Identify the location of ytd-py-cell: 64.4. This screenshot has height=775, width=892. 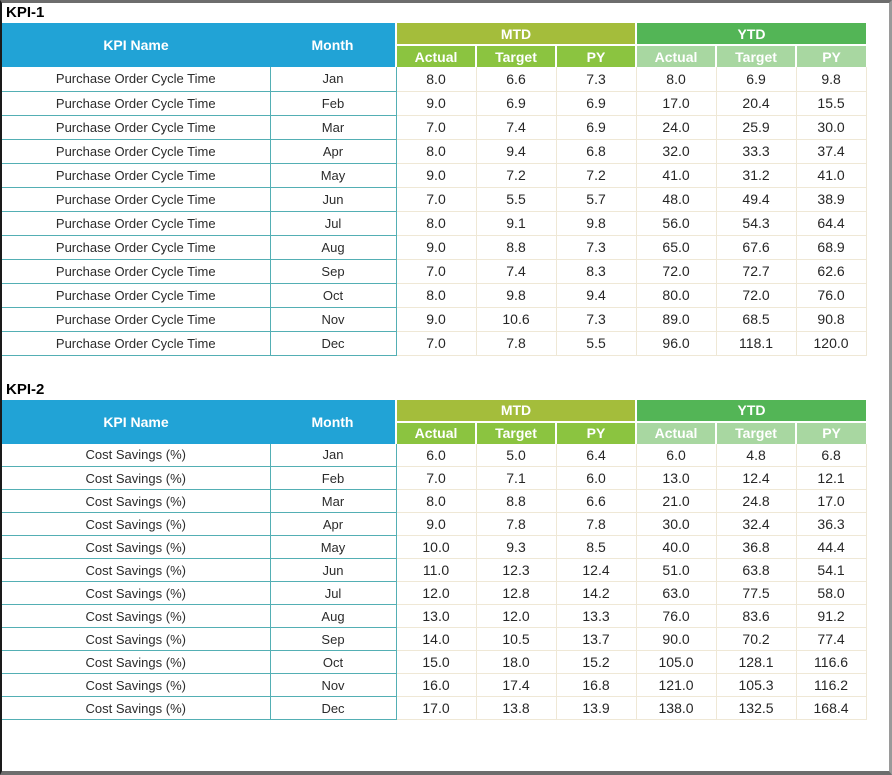
(831, 223).